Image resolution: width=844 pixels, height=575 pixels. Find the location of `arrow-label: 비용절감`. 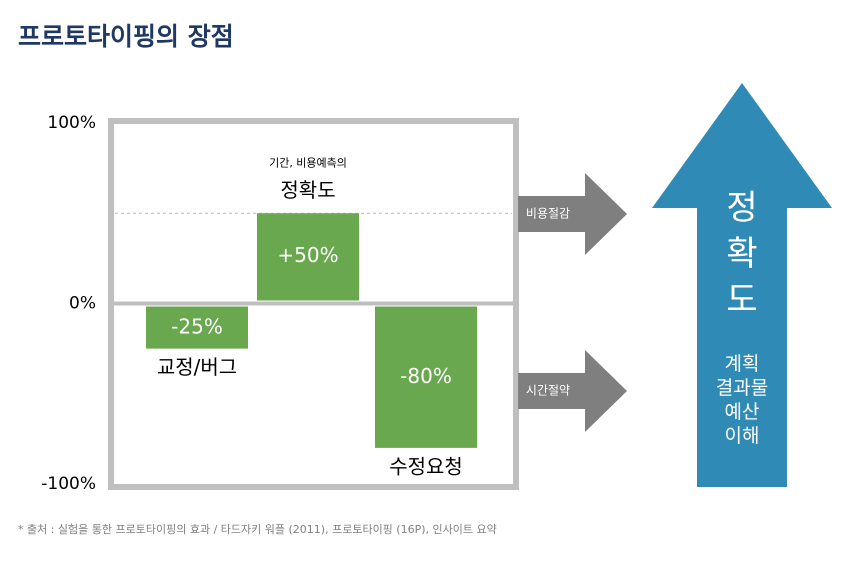

arrow-label: 비용절감 is located at coordinates (548, 214).